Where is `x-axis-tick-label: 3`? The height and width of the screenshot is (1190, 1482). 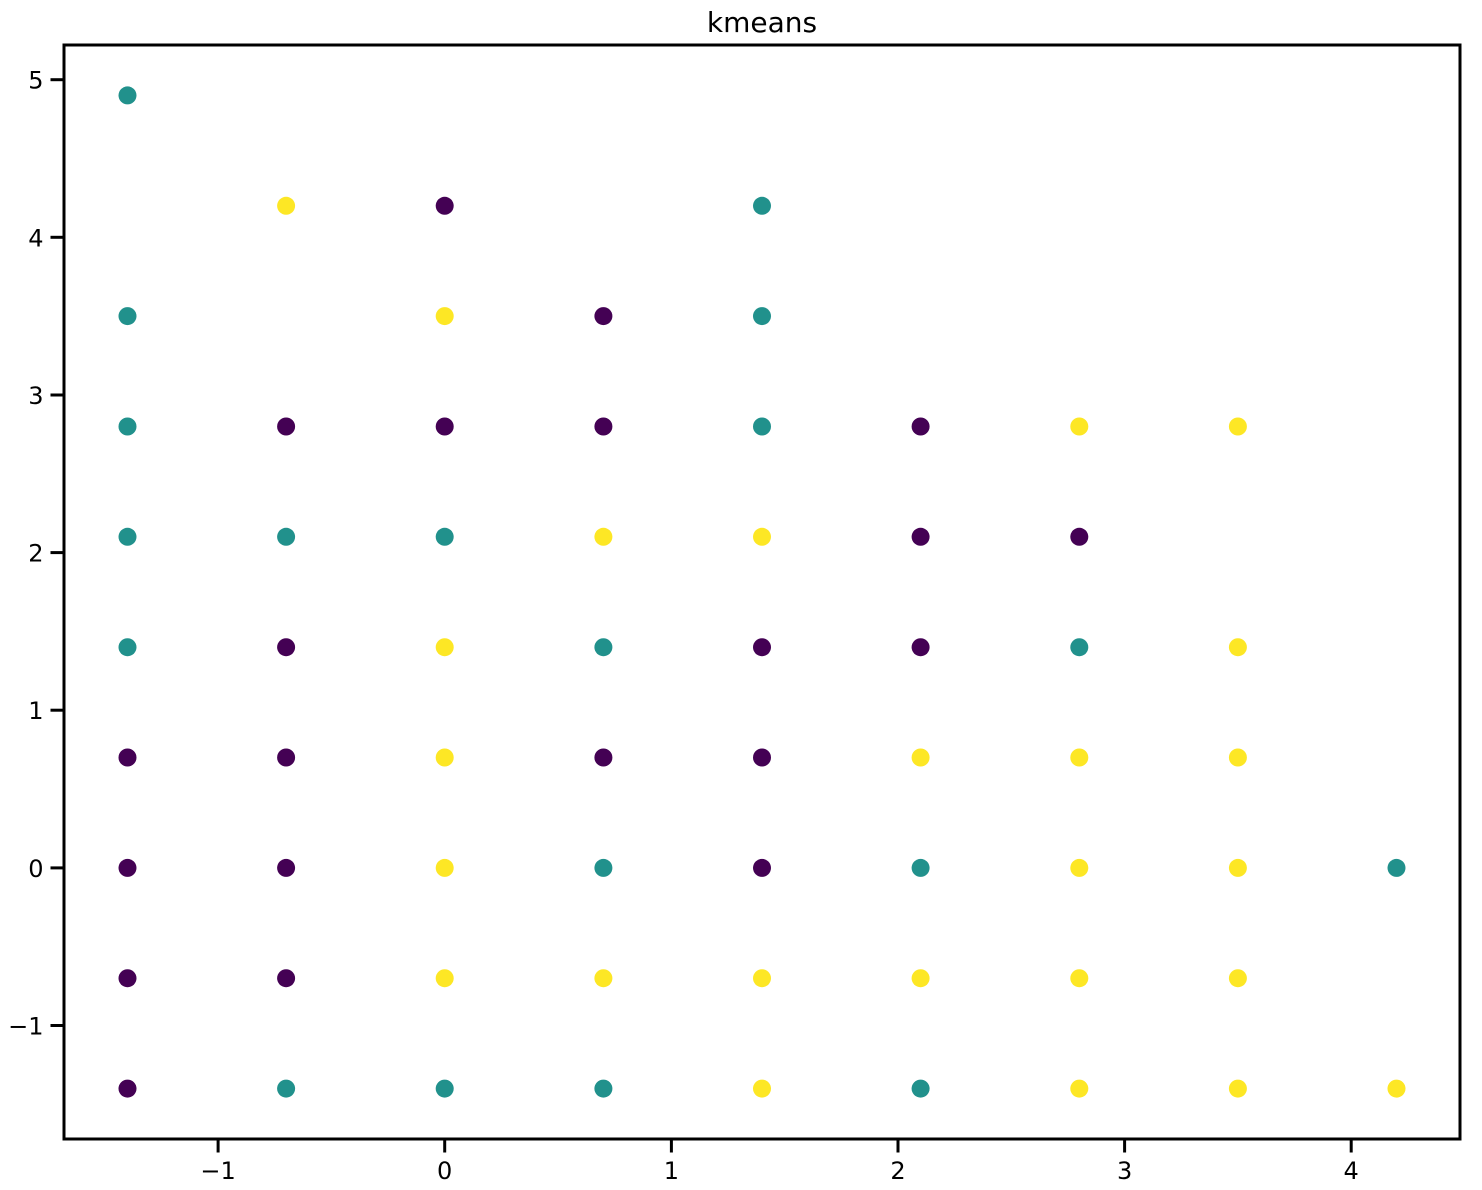
x-axis-tick-label: 3 is located at coordinates (1124, 1171).